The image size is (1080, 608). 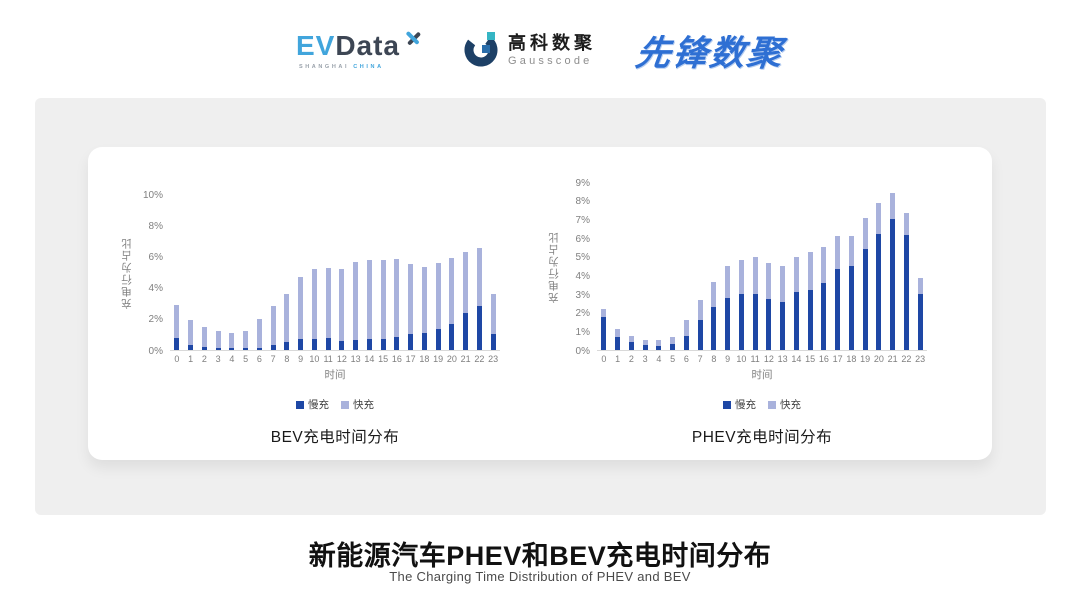 I want to click on x-tick-label: 8, so click(x=714, y=359).